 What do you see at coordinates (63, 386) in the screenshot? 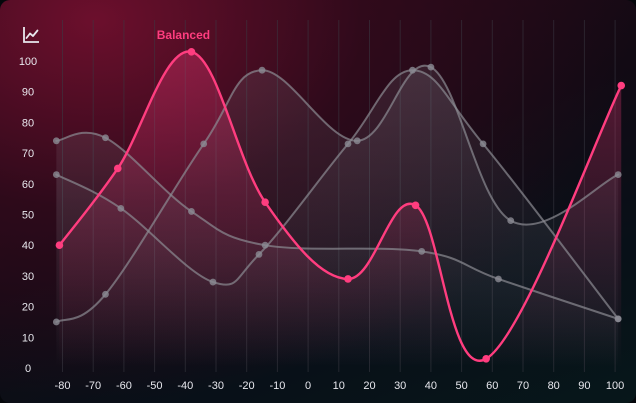
I see `x-tick-label: -80` at bounding box center [63, 386].